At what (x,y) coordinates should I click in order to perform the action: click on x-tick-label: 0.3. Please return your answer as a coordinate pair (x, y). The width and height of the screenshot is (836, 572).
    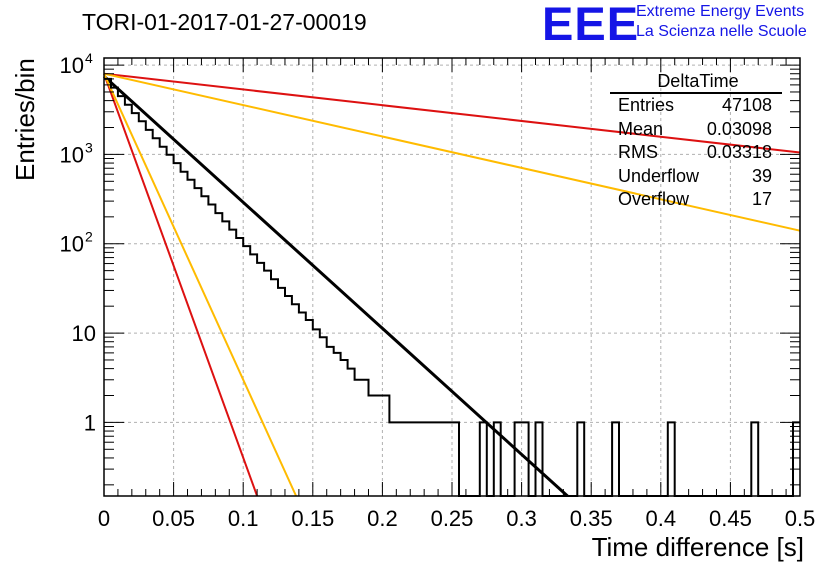
    Looking at the image, I should click on (521, 518).